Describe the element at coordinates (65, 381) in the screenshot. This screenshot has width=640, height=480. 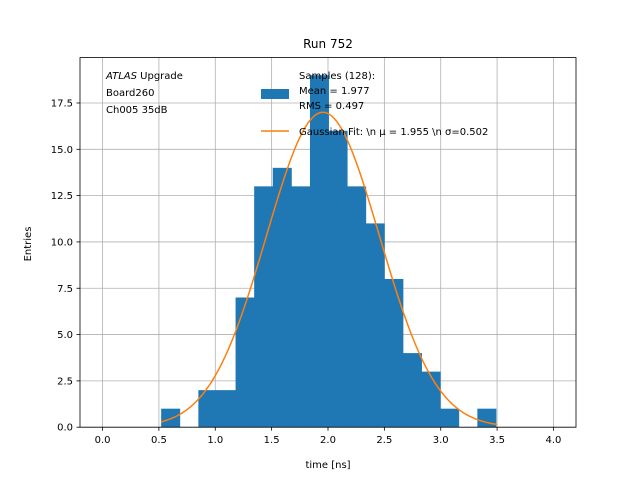
I see `y-tick-label: 2.5` at that location.